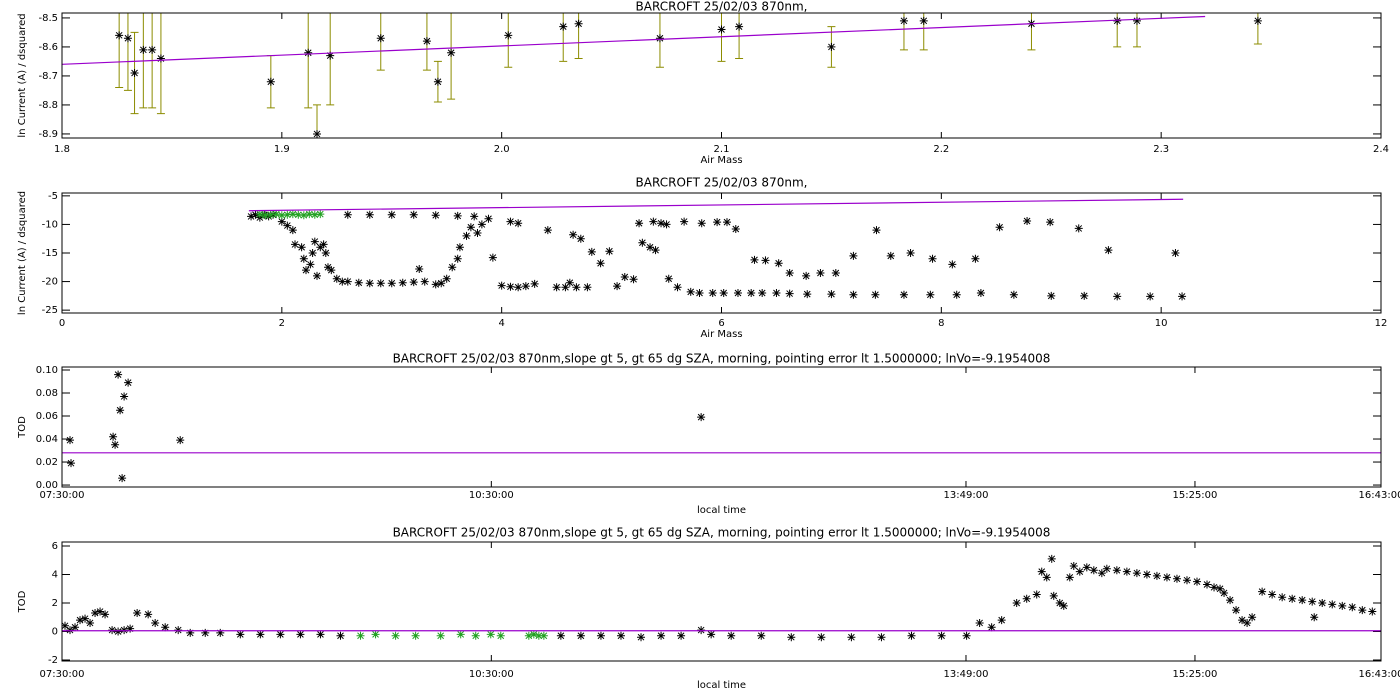 The image size is (1400, 700). I want to click on y-tick-label: -25, so click(50, 310).